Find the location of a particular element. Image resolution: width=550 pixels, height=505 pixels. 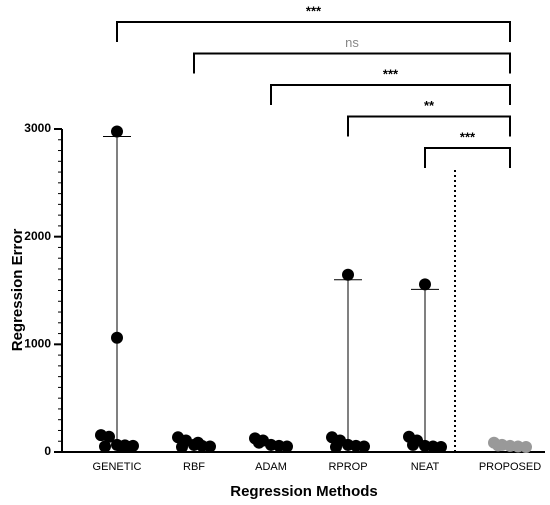

x-tick-label: PROPOSED is located at coordinates (510, 467).